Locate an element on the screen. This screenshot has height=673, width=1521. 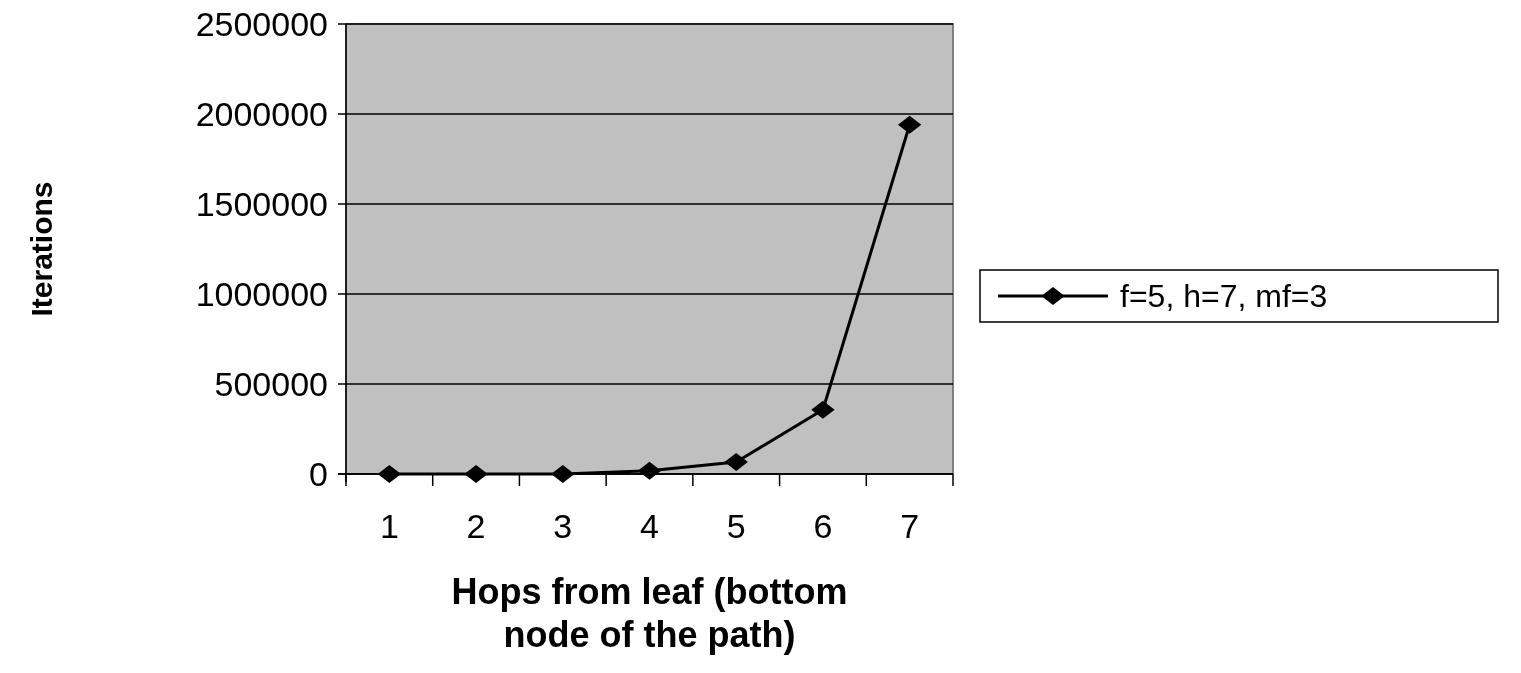
x-tick-label: 7 is located at coordinates (910, 526).